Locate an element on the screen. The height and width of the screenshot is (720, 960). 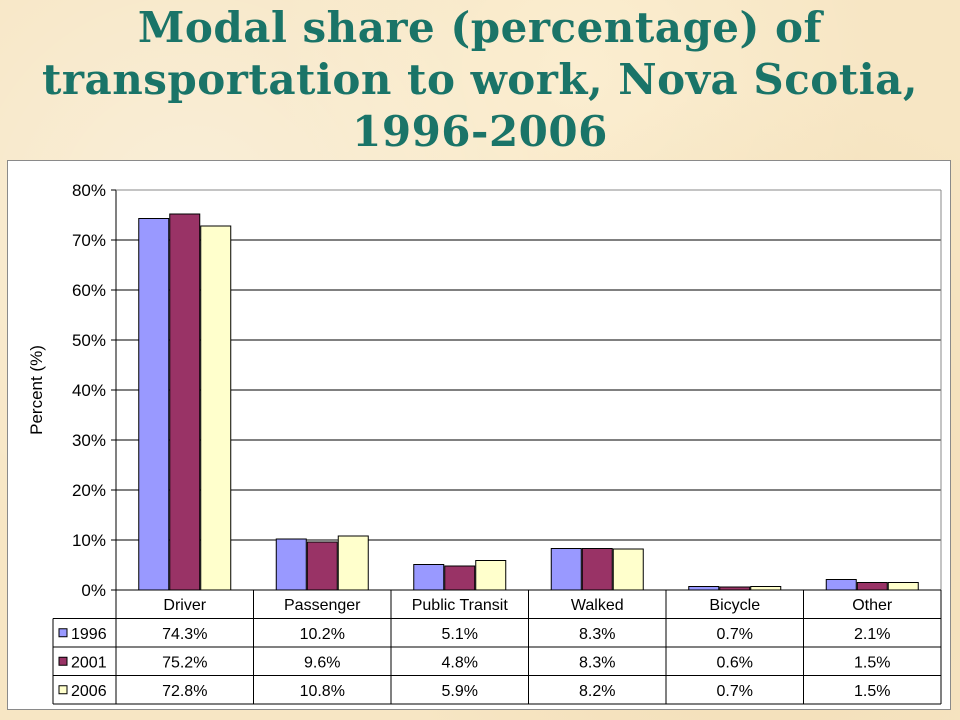
x-tick-label: Public Transit is located at coordinates (460, 605).